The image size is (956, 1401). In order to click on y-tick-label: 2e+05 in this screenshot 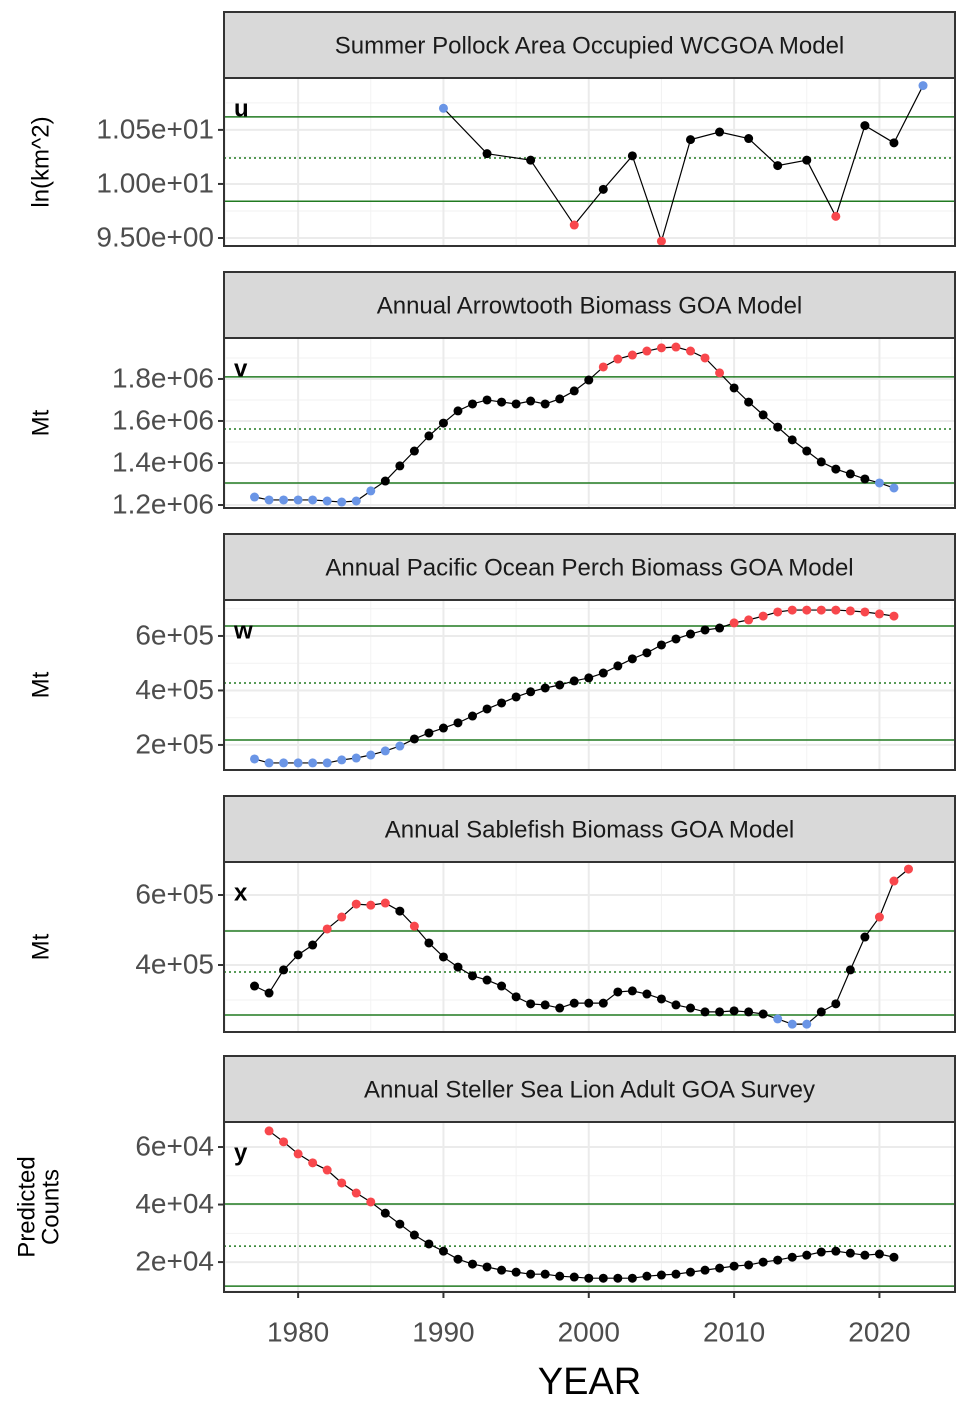, I will do `click(174, 743)`.